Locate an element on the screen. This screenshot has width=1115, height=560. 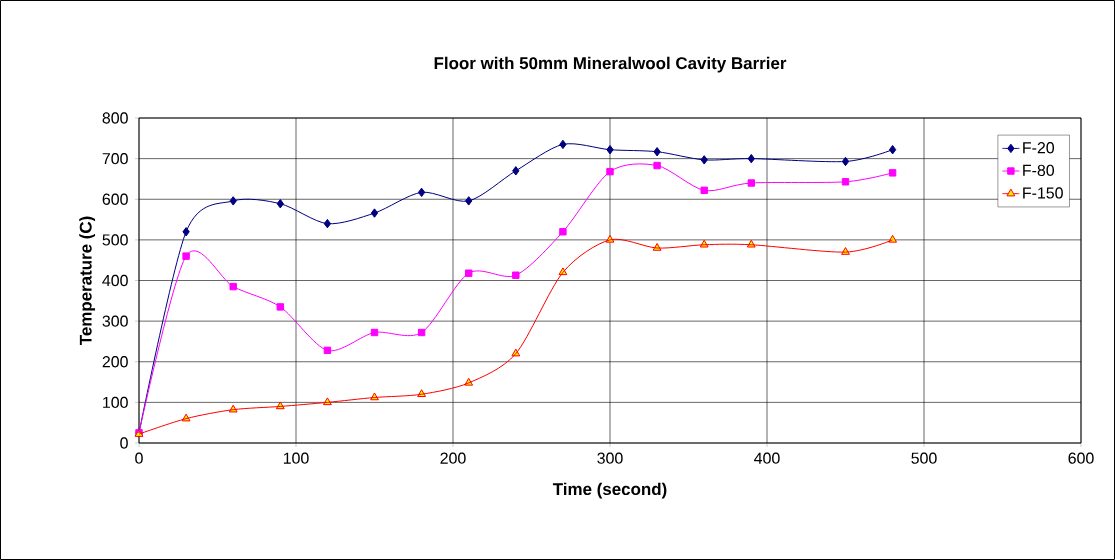
x-tick-label: 500 is located at coordinates (924, 458).